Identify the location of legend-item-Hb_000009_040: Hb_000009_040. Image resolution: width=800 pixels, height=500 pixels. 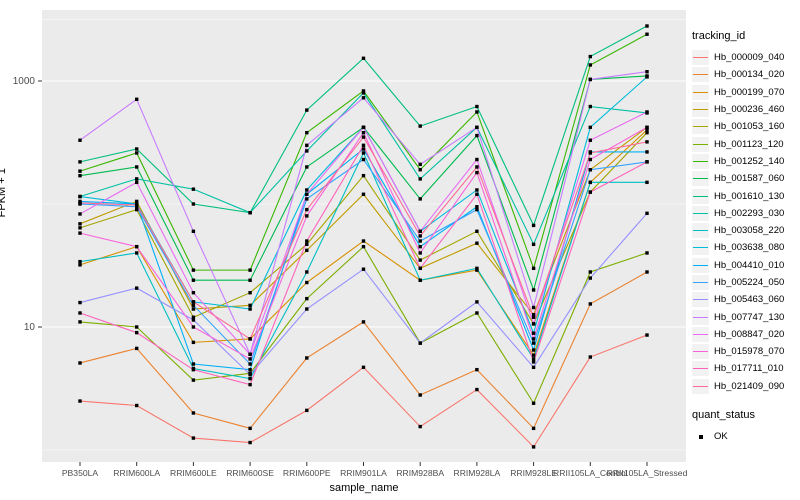
(746, 57).